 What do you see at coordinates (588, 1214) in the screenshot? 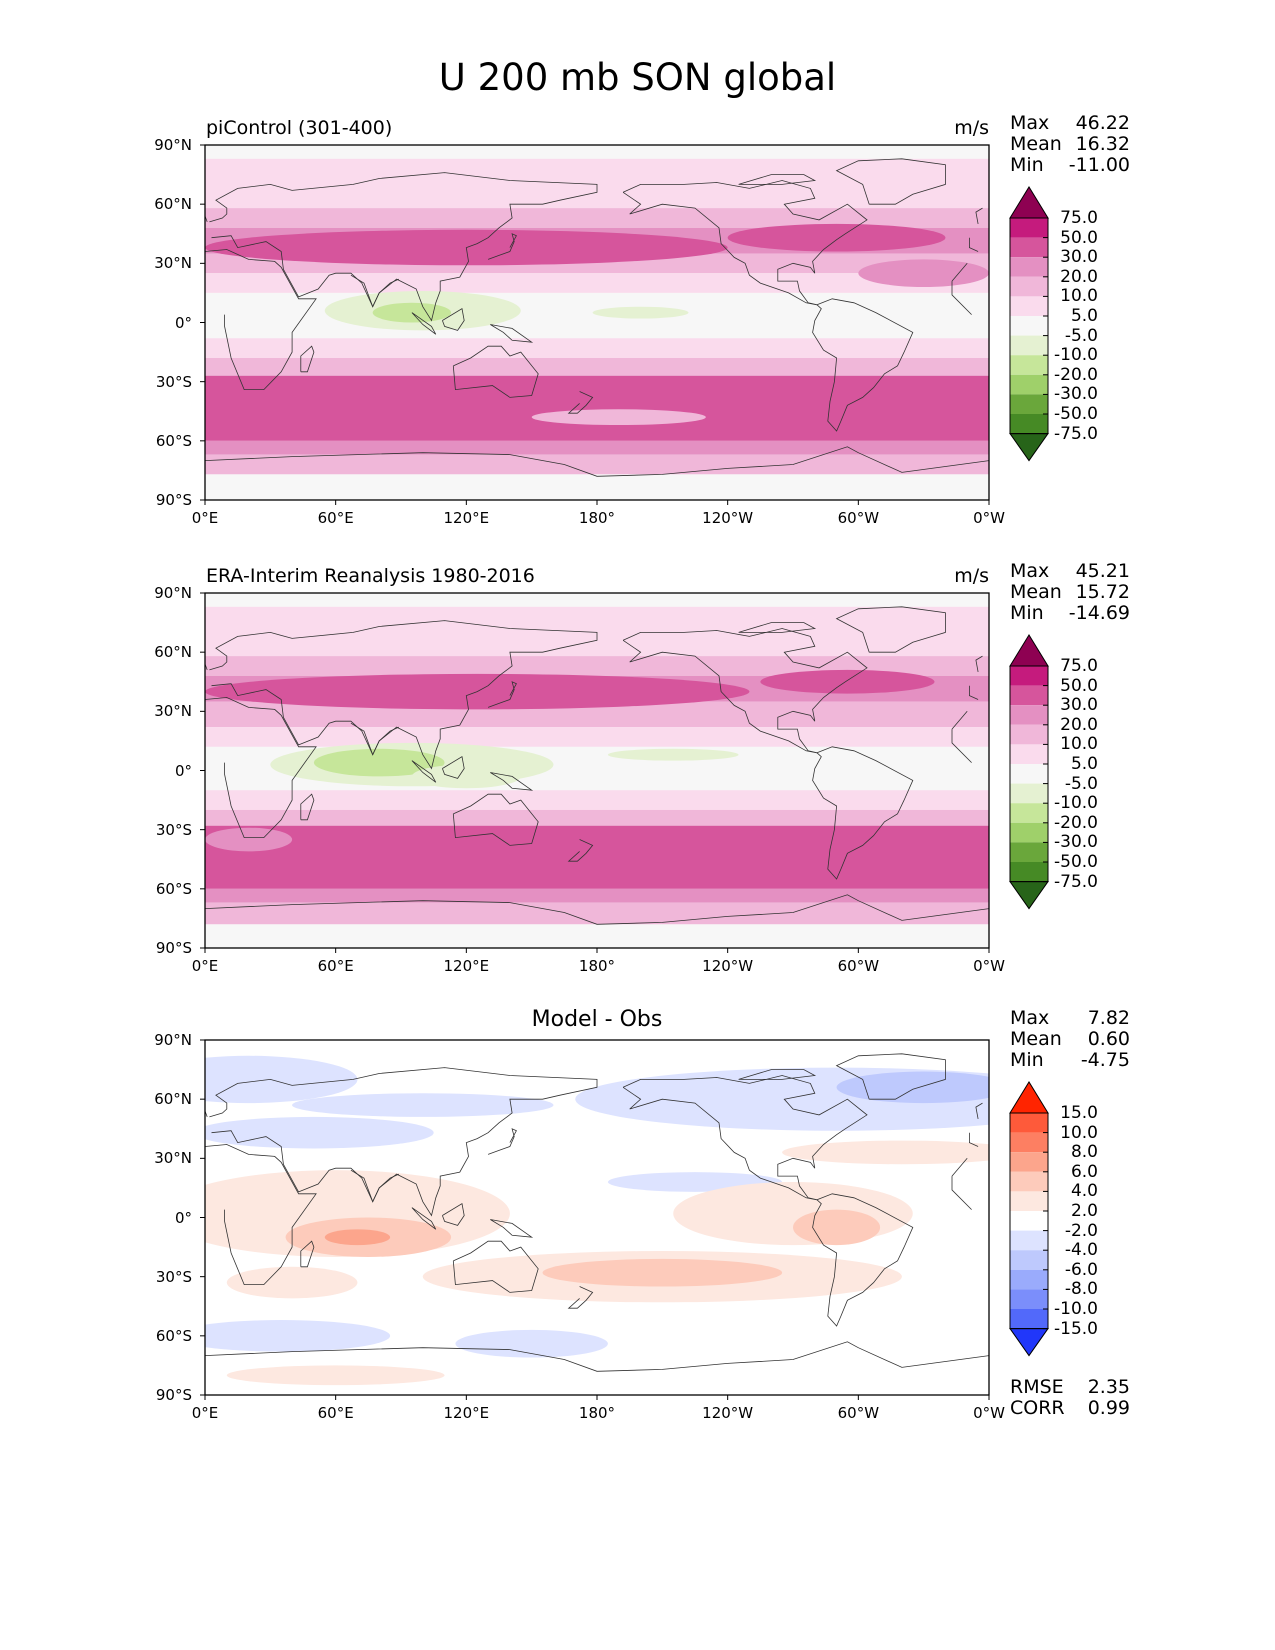
I see `coastline-africa` at bounding box center [588, 1214].